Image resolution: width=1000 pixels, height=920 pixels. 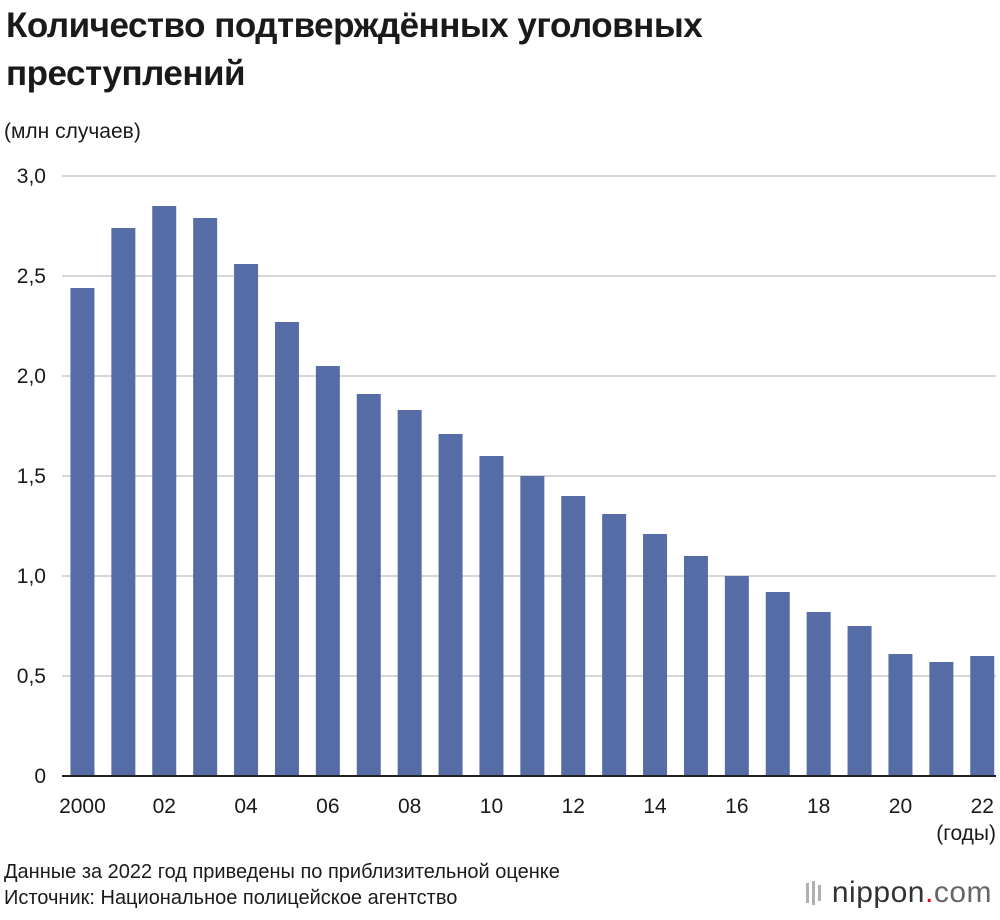 What do you see at coordinates (655, 806) in the screenshot?
I see `x-tick-label: 14` at bounding box center [655, 806].